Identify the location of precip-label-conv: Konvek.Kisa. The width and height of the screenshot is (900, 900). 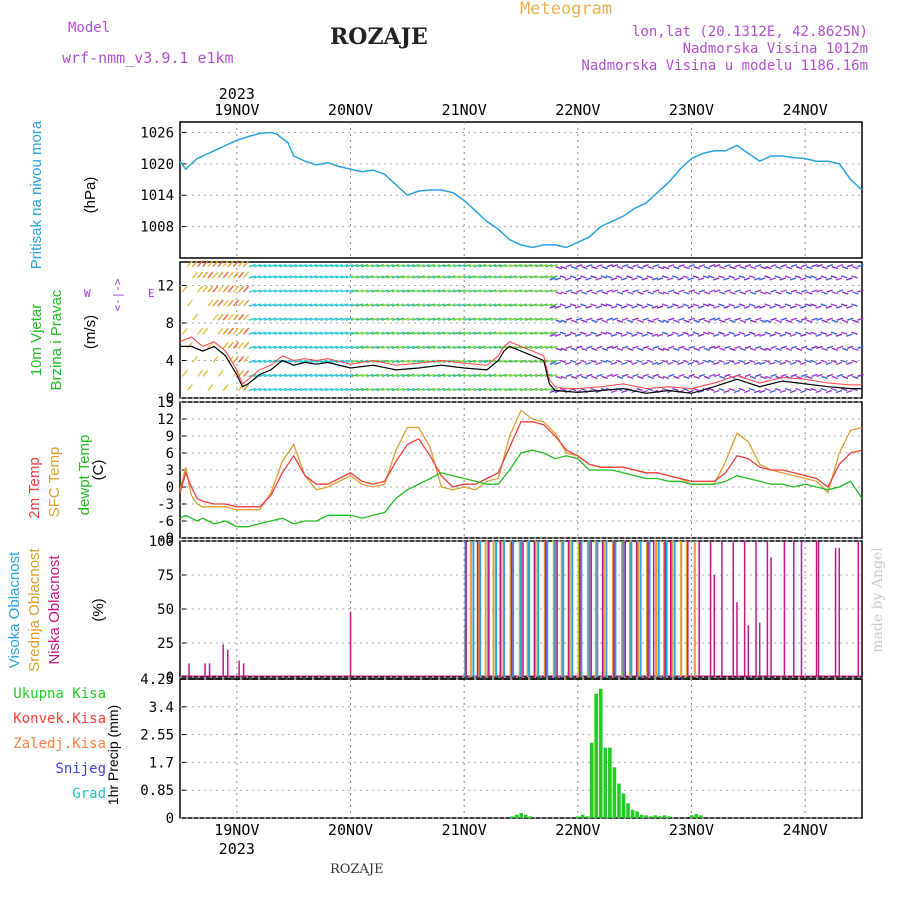
(59, 719).